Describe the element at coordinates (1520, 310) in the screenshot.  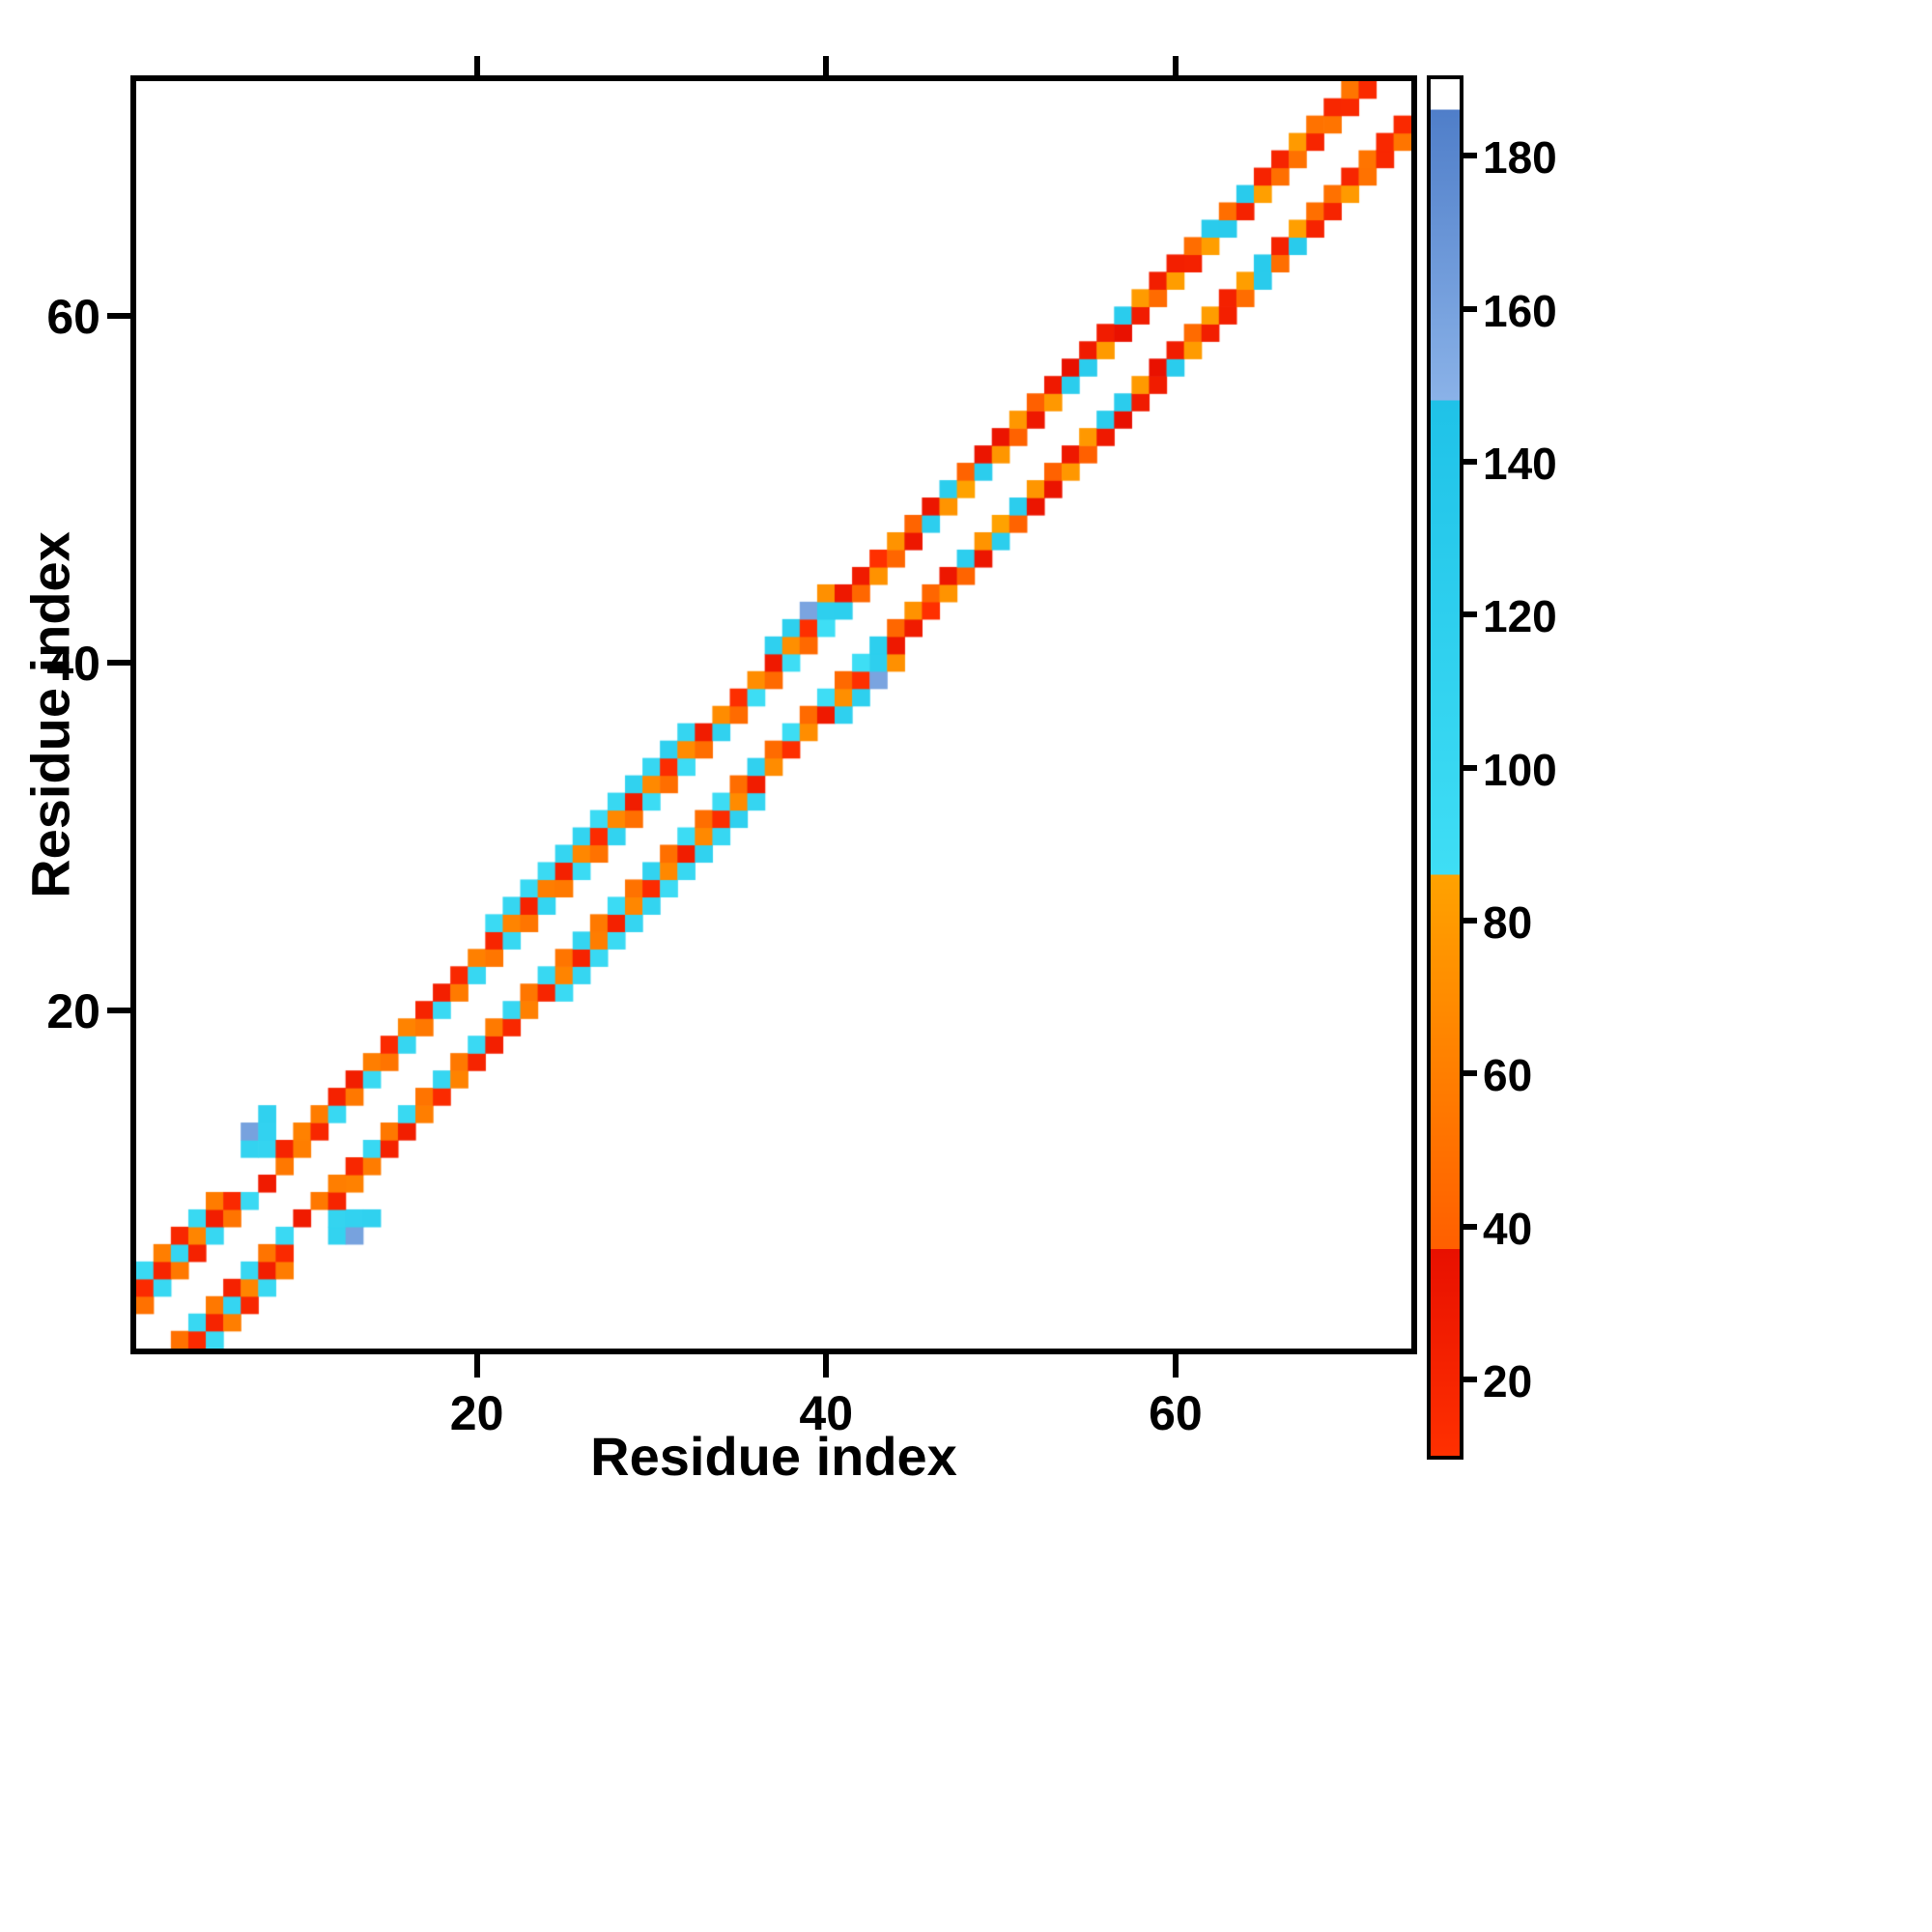
I see `colorbar-tick-label: 160` at that location.